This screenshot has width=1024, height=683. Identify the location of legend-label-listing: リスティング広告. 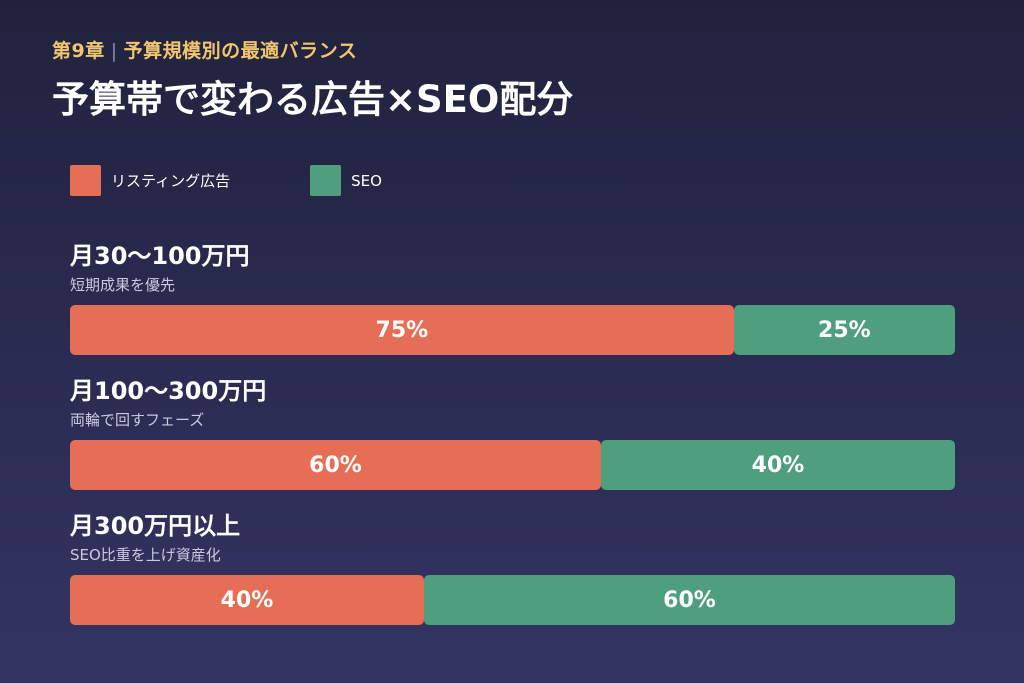
(171, 181).